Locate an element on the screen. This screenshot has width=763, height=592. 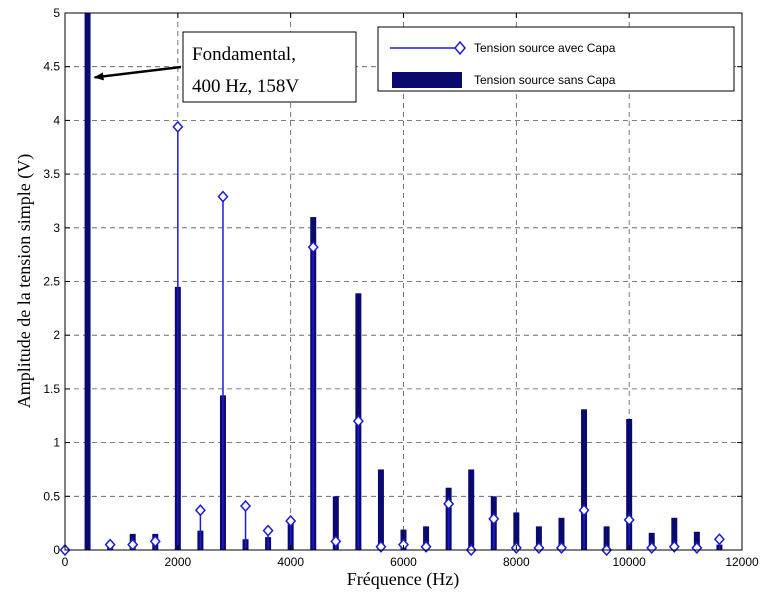
y-tick-label: 3.5 is located at coordinates (51, 174).